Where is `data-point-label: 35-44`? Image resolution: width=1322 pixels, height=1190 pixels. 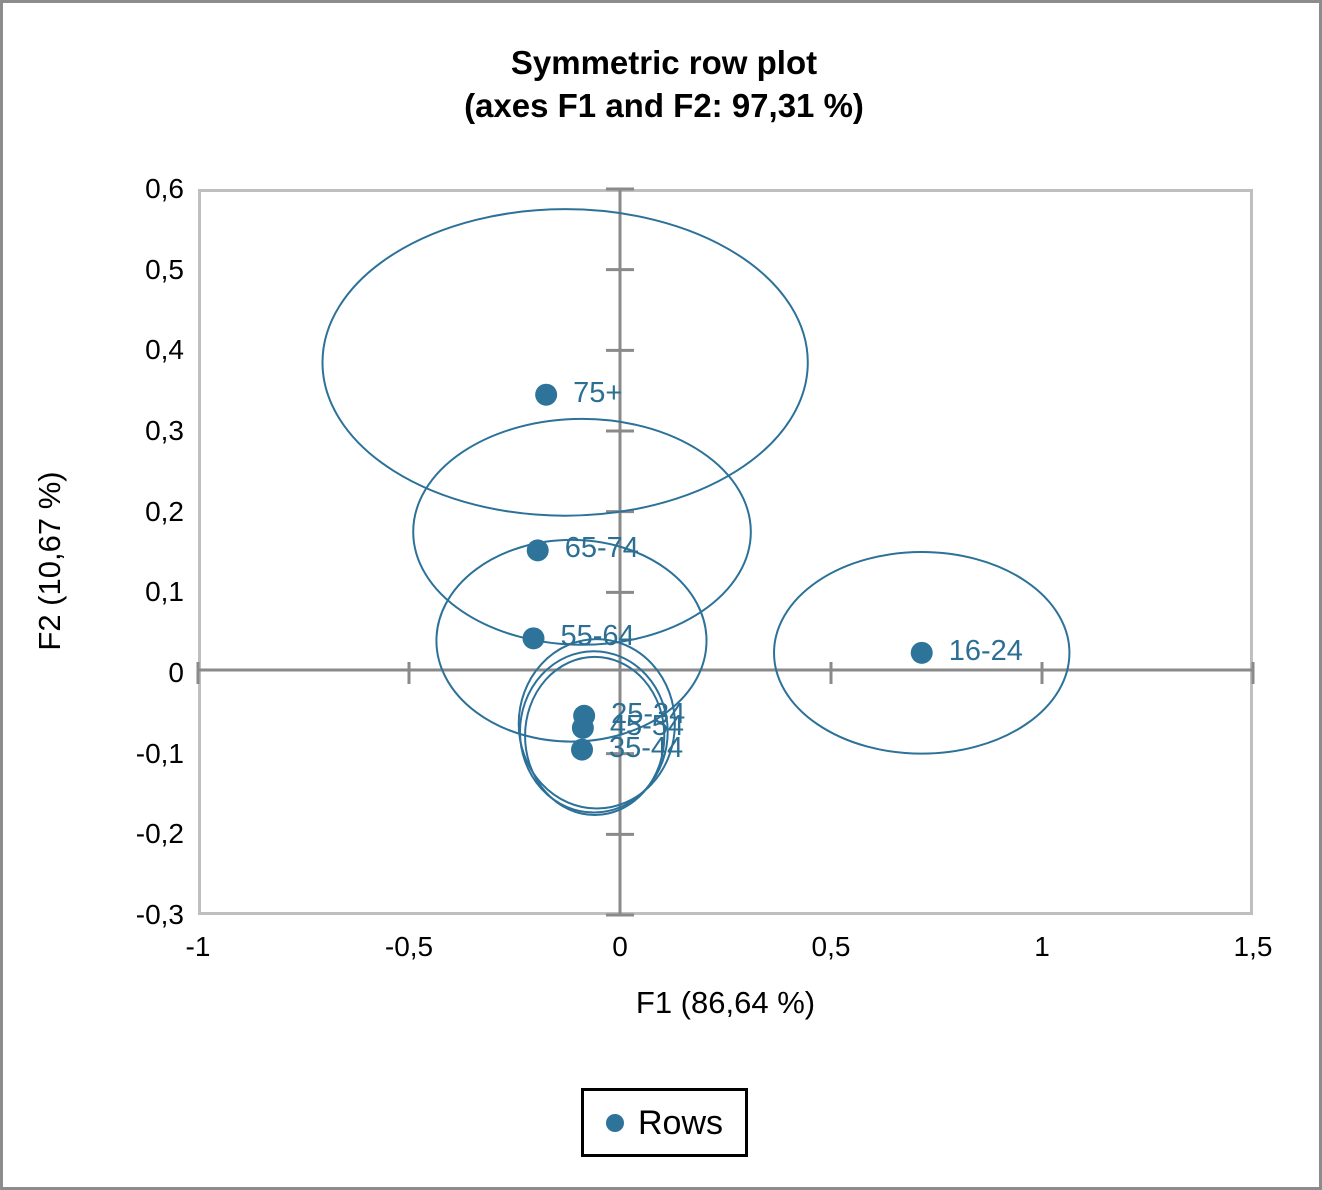 data-point-label: 35-44 is located at coordinates (646, 747).